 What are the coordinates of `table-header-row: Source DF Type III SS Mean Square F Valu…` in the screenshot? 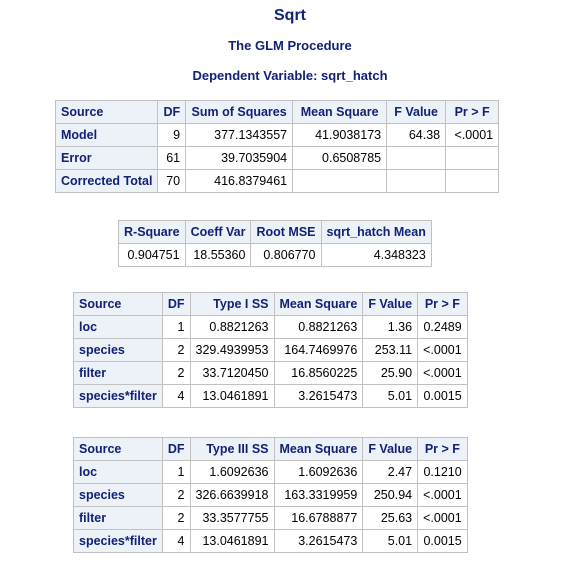 It's located at (270, 449).